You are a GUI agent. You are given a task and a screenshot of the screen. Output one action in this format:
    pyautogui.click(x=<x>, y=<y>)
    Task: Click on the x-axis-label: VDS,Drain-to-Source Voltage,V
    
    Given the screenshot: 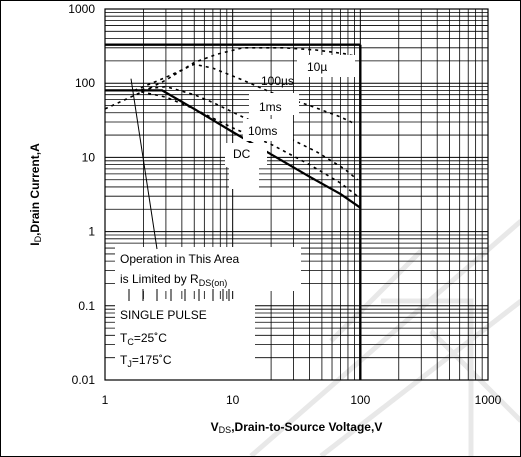 What is the action you would take?
    pyautogui.click(x=297, y=427)
    